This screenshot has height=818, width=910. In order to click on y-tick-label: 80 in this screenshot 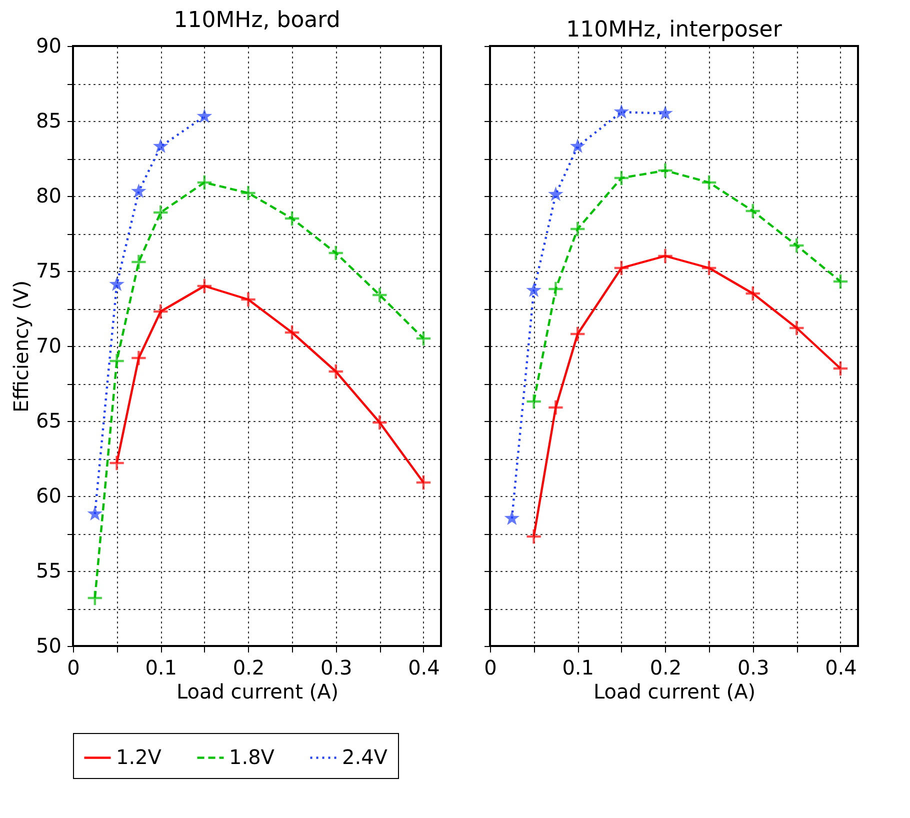, I will do `click(49, 196)`.